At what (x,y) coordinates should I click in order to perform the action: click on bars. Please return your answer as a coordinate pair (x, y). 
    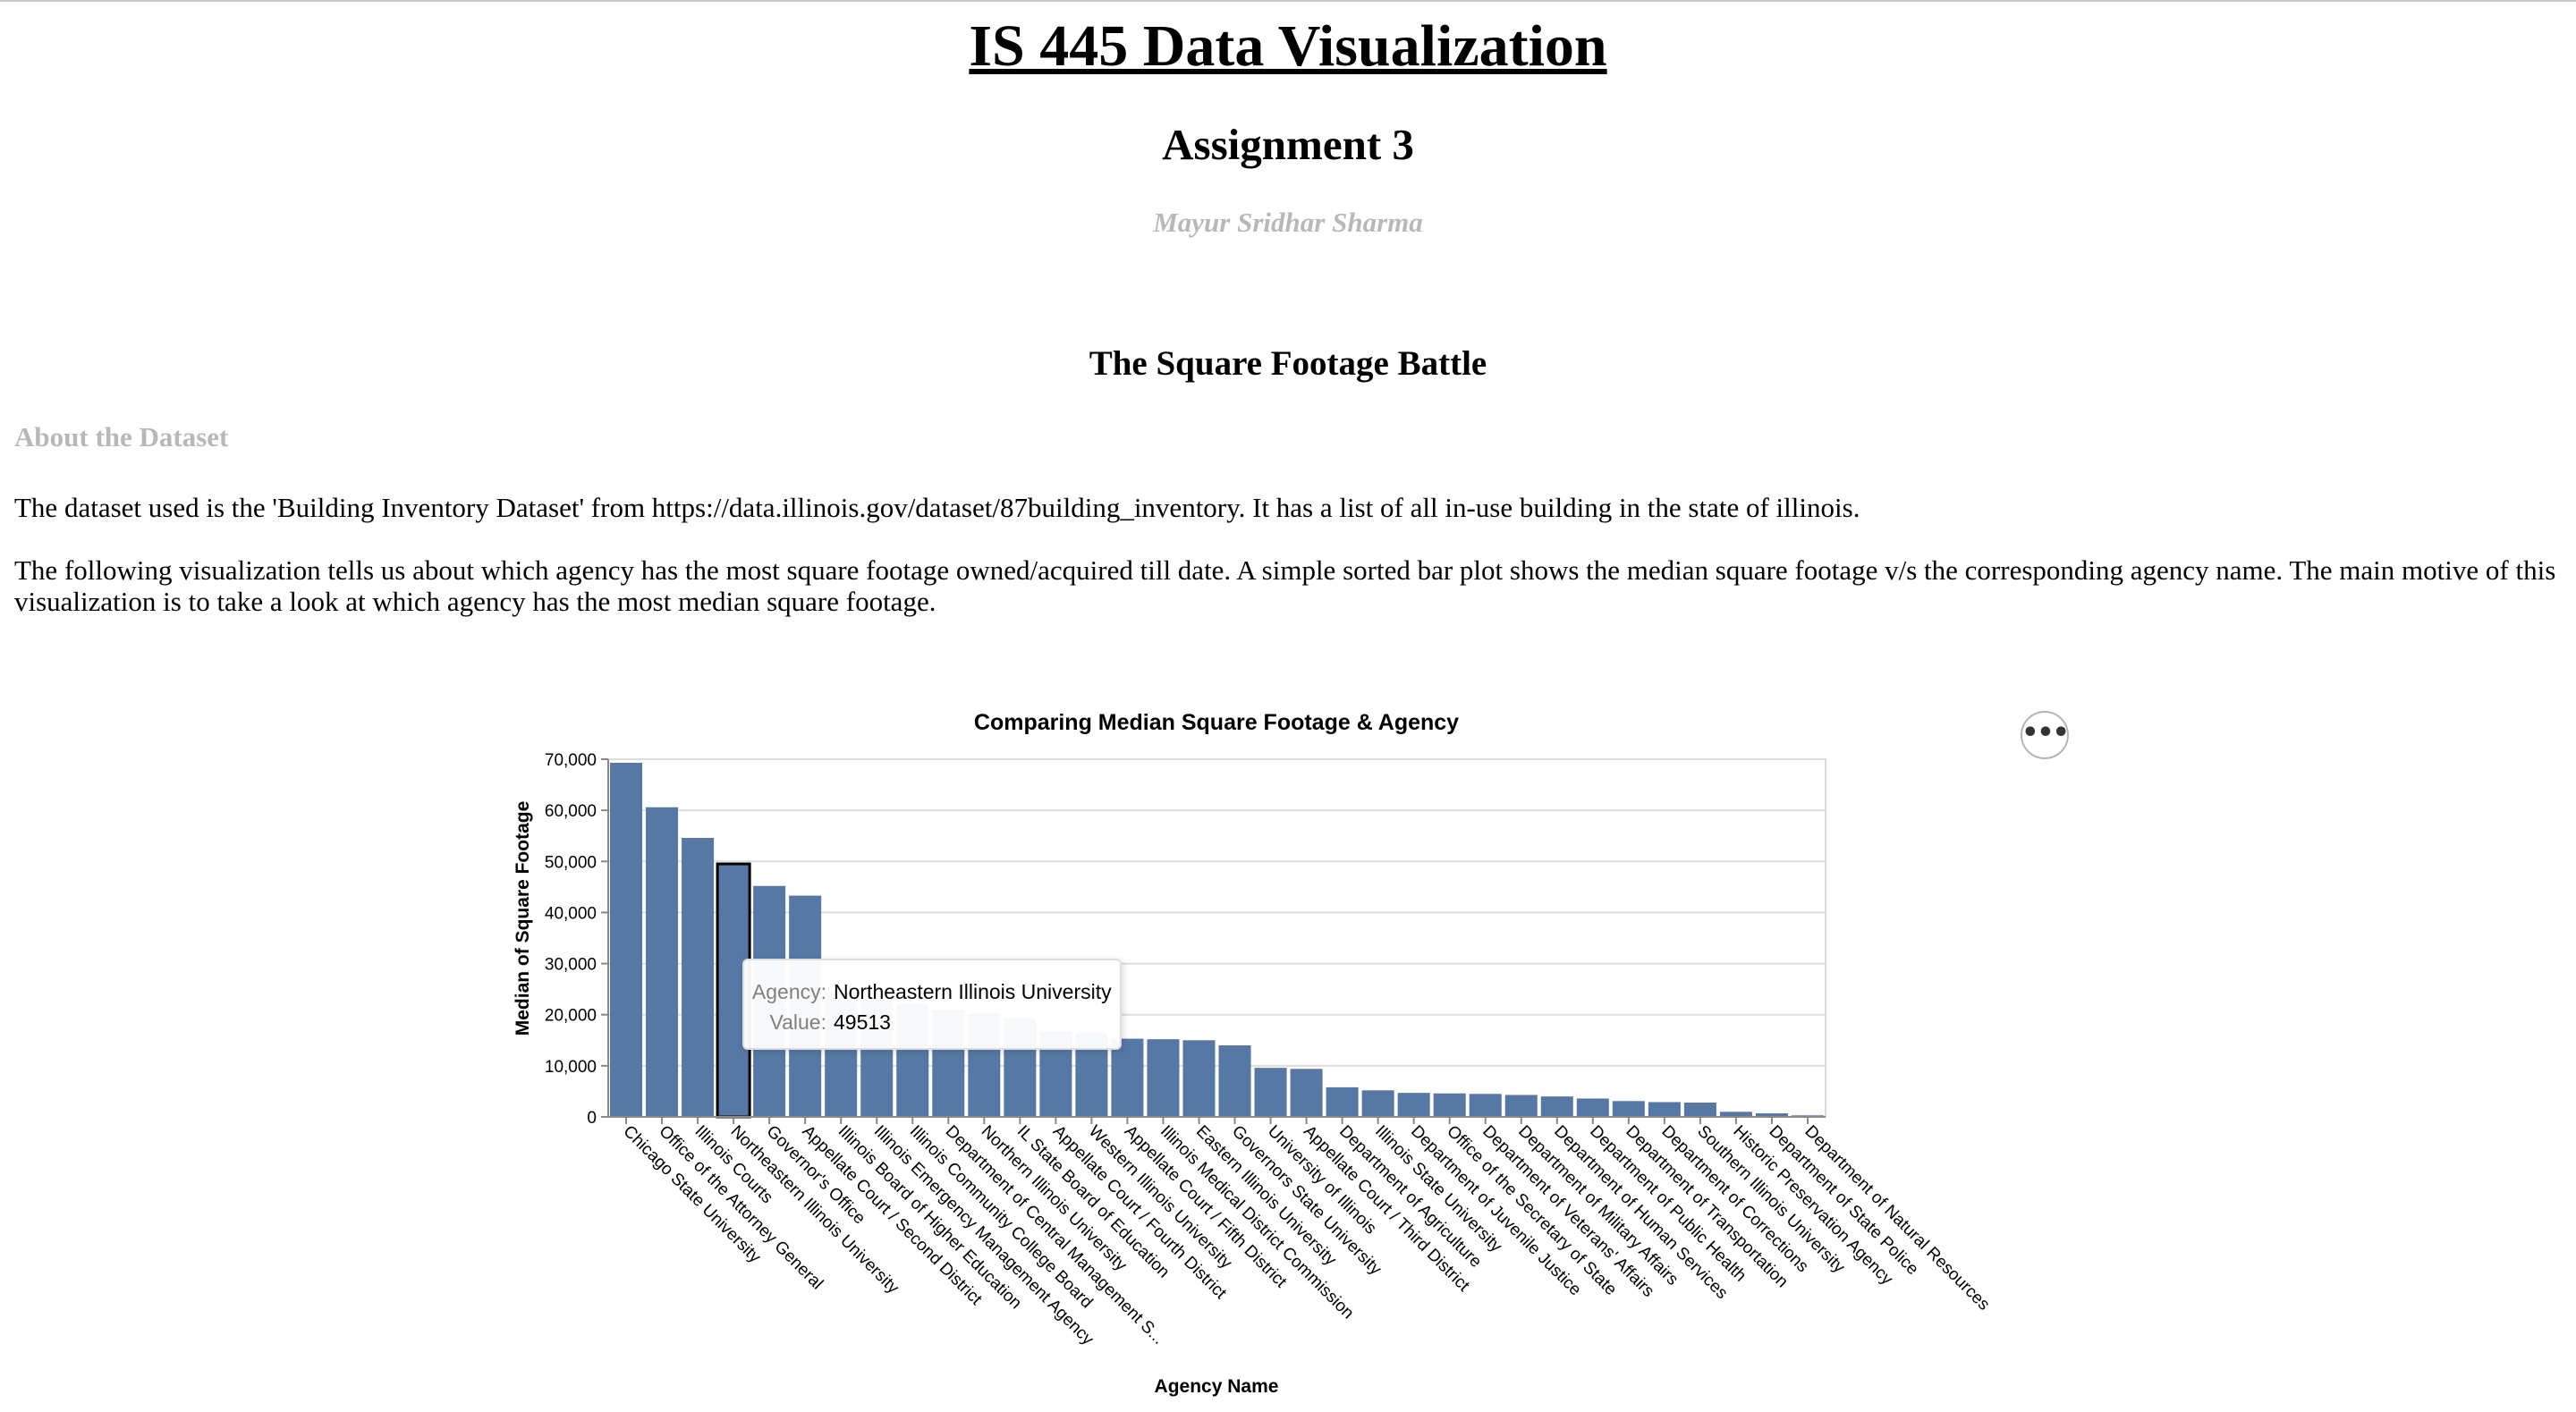
    Looking at the image, I should click on (1217, 941).